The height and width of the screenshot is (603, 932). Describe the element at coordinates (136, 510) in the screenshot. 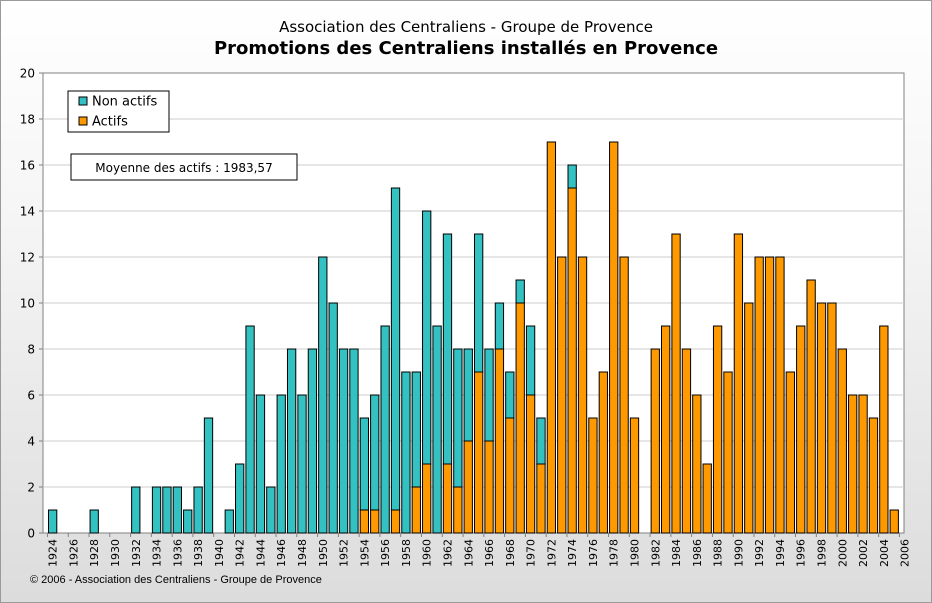

I see `bar-non-actifs-1932` at that location.